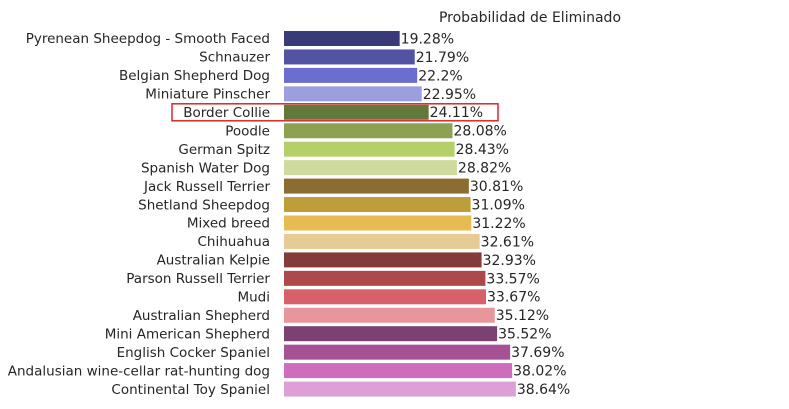 The height and width of the screenshot is (409, 789). I want to click on value-label-mixed-breed: 31.22%, so click(498, 224).